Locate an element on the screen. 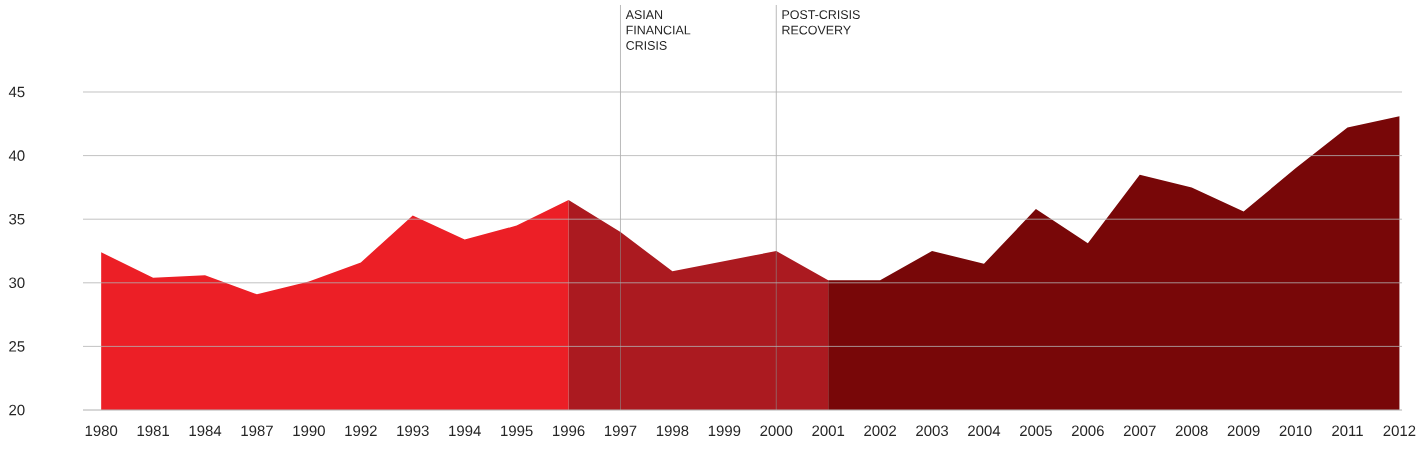  x-tick-label: 2008 is located at coordinates (1191, 431).